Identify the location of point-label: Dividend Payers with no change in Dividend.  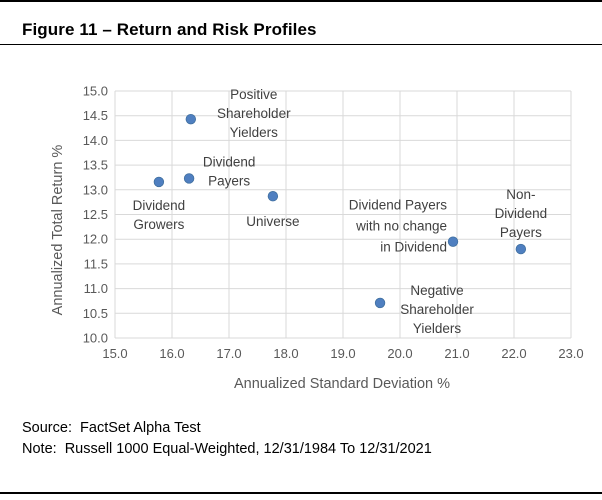
(398, 226).